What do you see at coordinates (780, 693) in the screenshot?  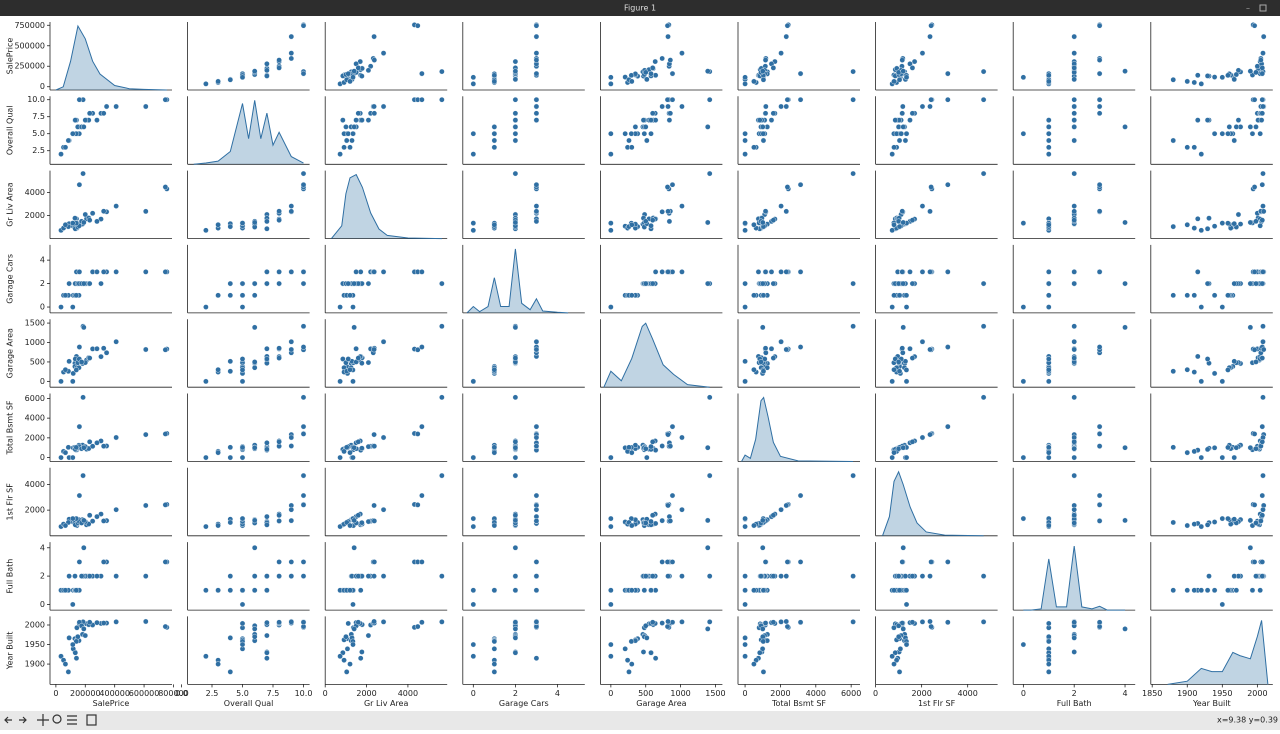 I see `x-tick-label: 2000` at bounding box center [780, 693].